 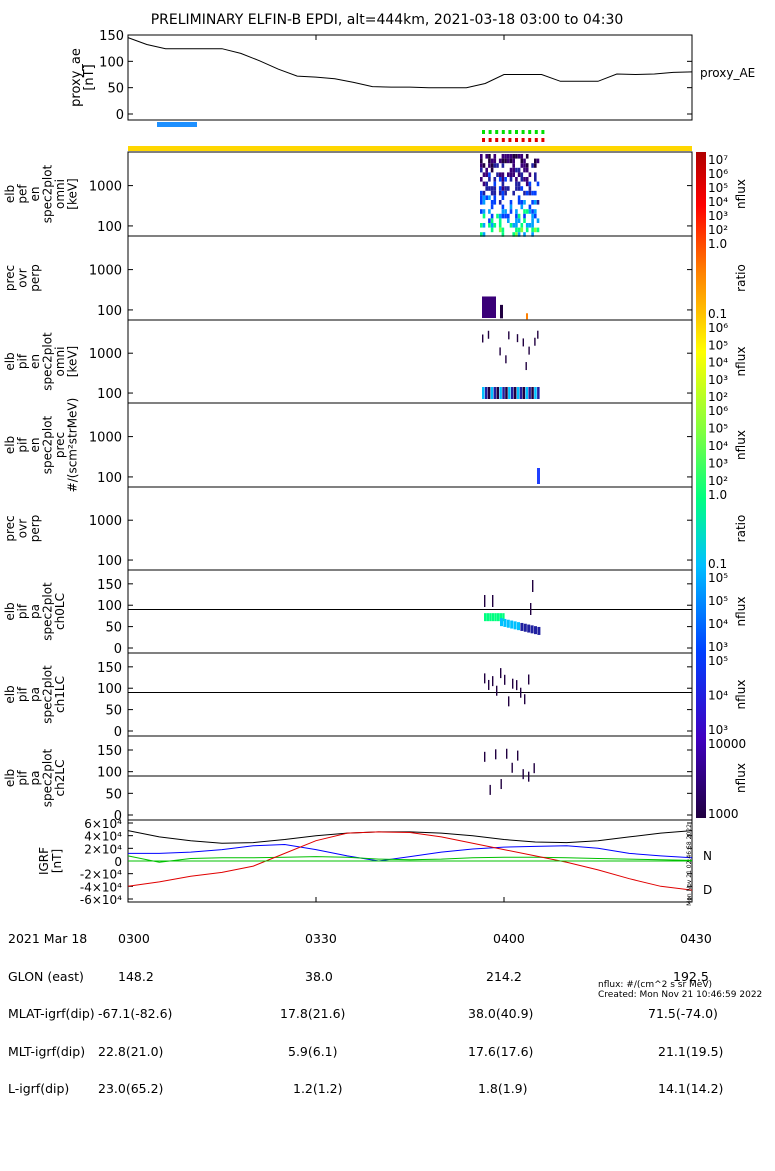 I want to click on ae-frame, so click(x=410, y=77).